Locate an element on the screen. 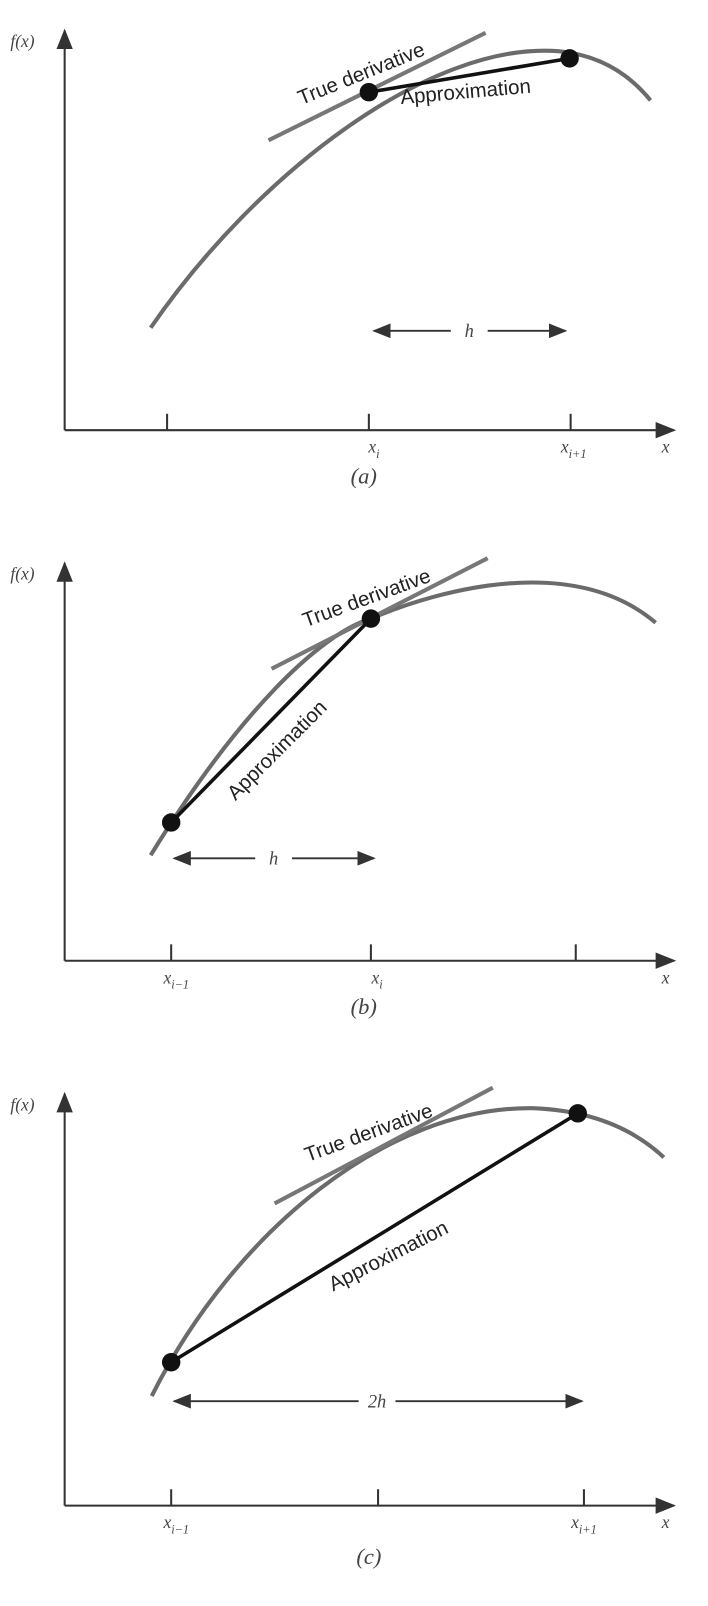 This screenshot has width=708, height=1606. step-label: 2h is located at coordinates (377, 1401).